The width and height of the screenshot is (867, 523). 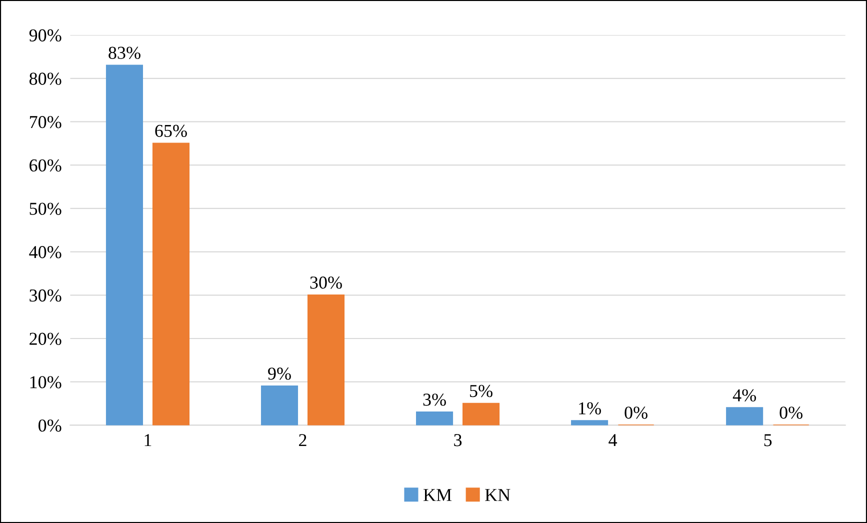 I want to click on y-tick-label: 80%, so click(x=45, y=78).